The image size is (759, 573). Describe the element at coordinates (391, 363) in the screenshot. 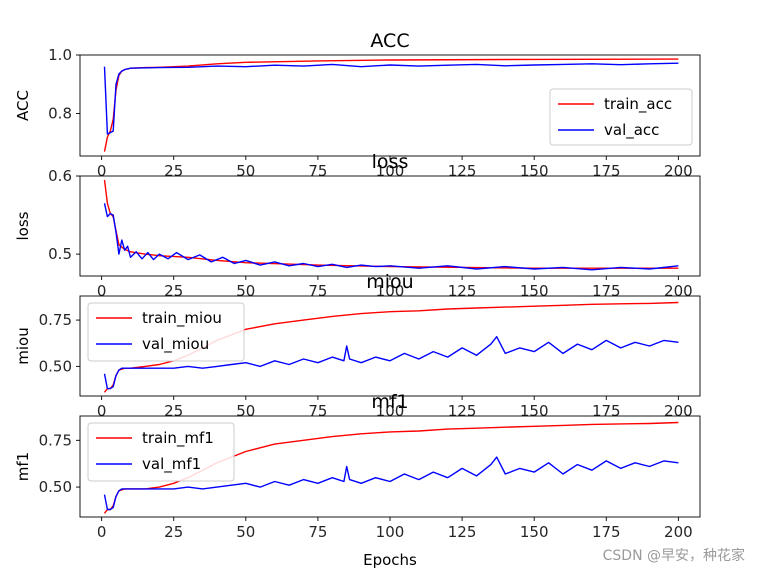

I see `series-line-val_miou` at that location.